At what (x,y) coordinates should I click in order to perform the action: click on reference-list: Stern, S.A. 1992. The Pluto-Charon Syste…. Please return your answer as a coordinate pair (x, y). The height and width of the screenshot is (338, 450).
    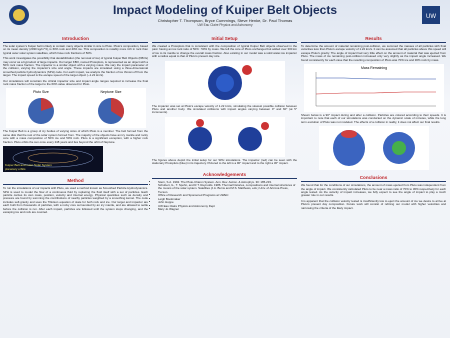
    Looking at the image, I should click on (224, 196).